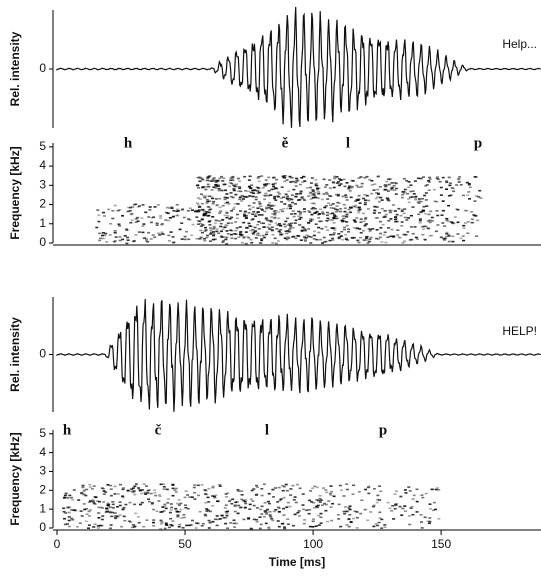 The height and width of the screenshot is (576, 541). Describe the element at coordinates (313, 544) in the screenshot. I see `x-tick-label: 100` at that location.